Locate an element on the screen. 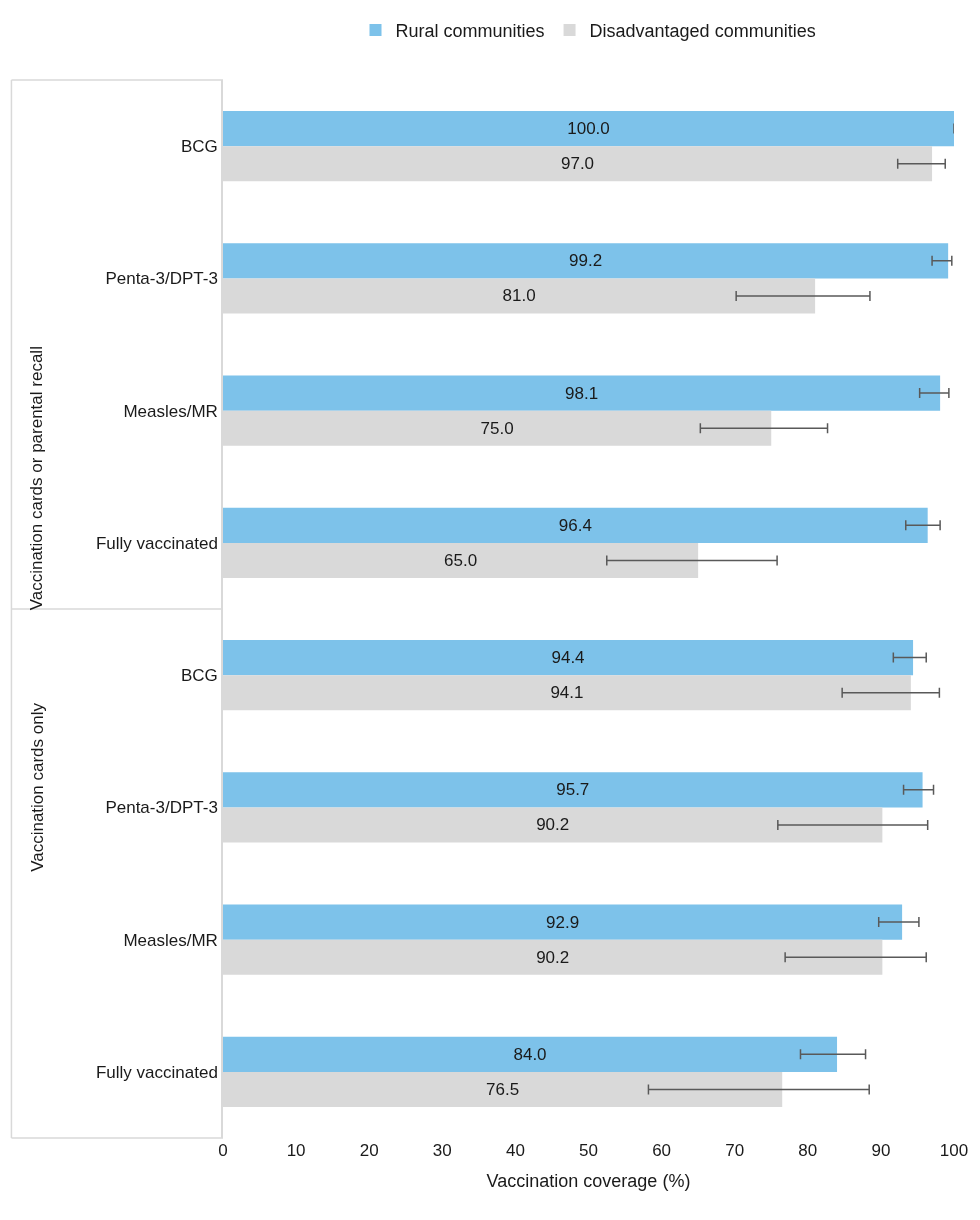  data-label: 99.2 is located at coordinates (586, 261).